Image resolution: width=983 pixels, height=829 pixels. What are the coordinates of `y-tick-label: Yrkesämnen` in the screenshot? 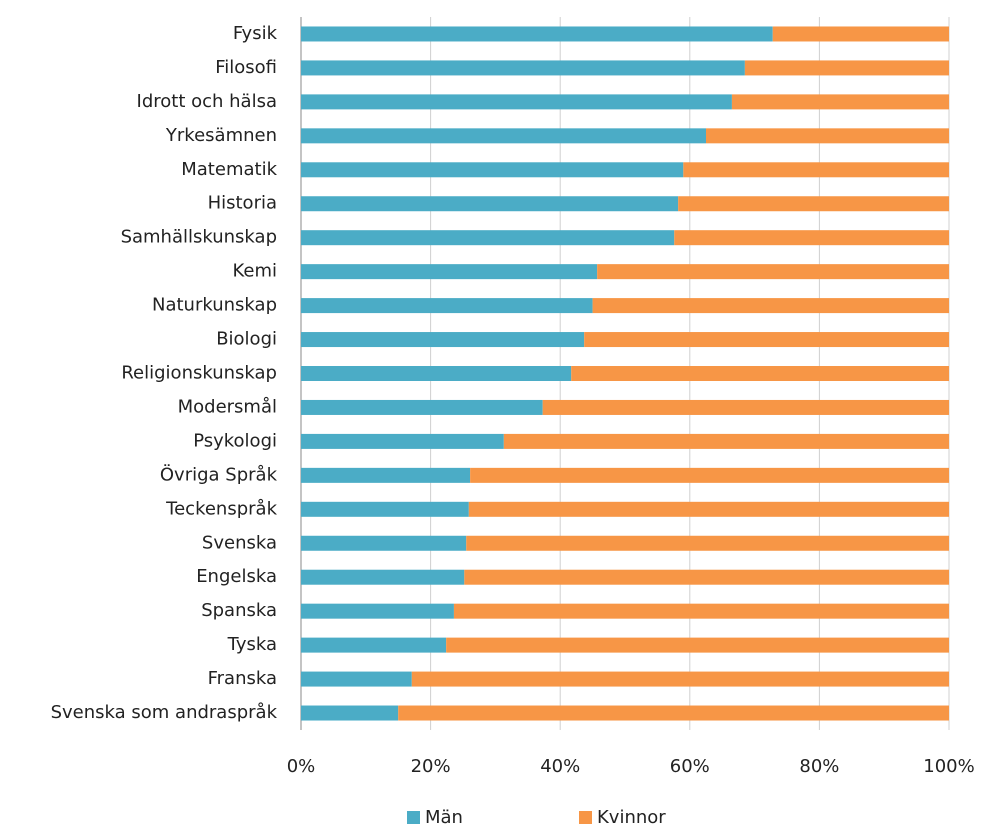 It's located at (221, 135).